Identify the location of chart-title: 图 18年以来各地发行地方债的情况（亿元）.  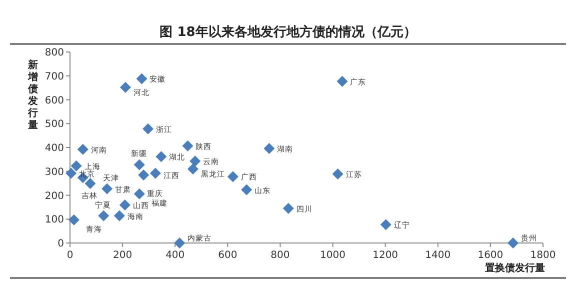
(288, 32).